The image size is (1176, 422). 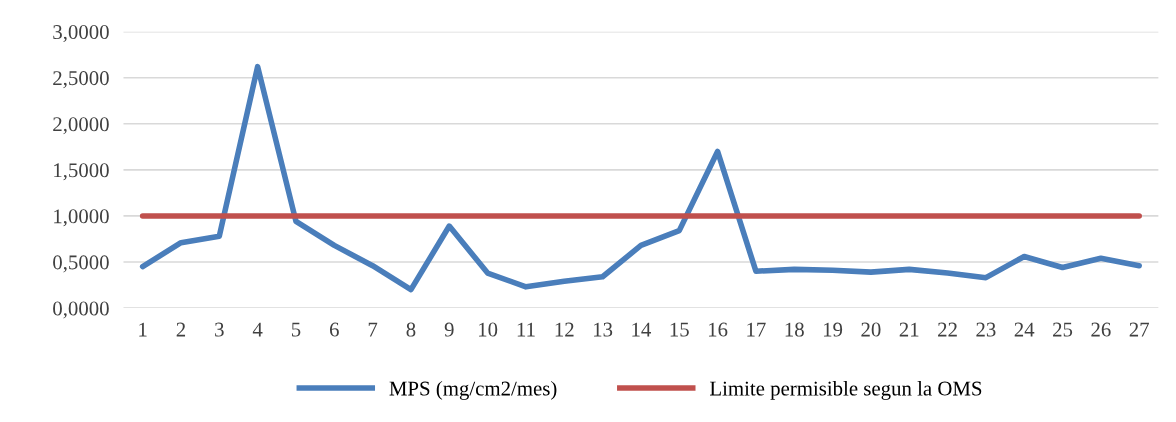 What do you see at coordinates (1063, 329) in the screenshot?
I see `x-tick-label: 25` at bounding box center [1063, 329].